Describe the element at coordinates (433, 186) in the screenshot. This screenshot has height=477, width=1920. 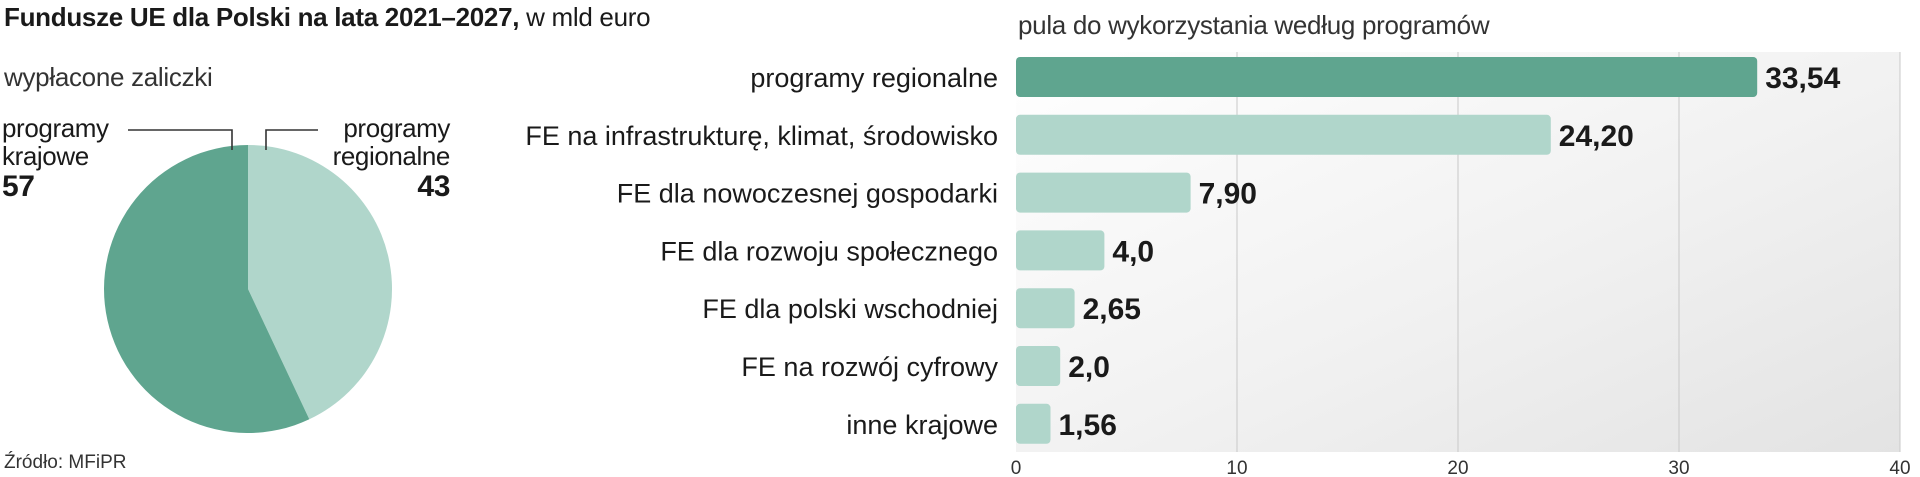
I see `pie-value-regionalne: 43` at that location.